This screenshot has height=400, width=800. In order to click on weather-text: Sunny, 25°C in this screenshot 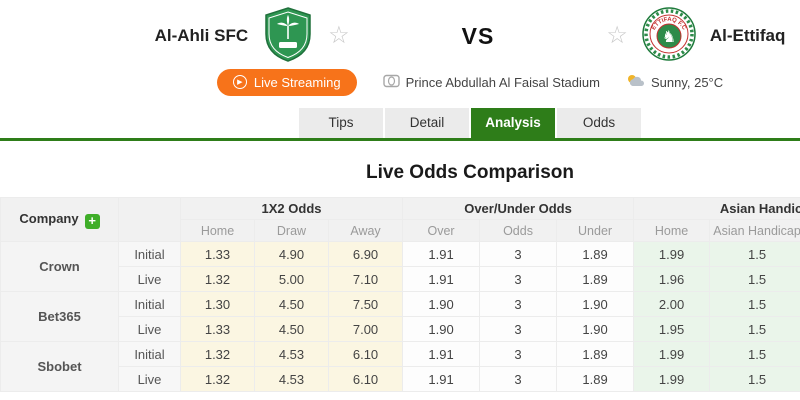, I will do `click(687, 82)`.